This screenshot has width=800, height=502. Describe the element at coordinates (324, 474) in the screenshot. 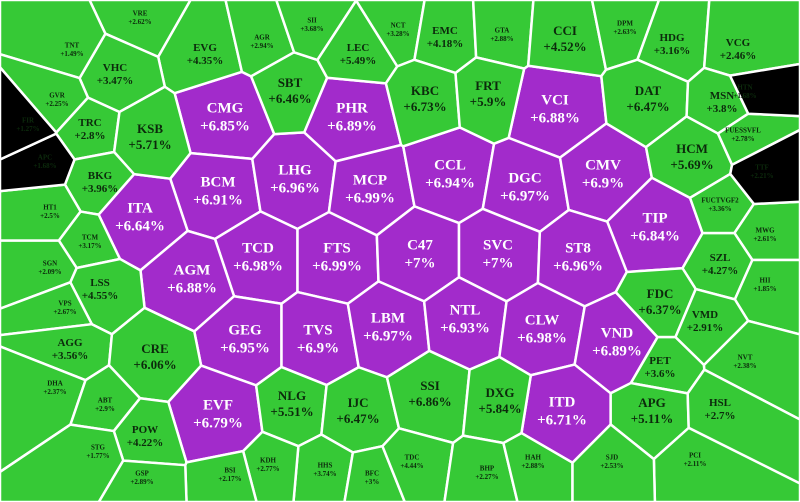

I see `cell-value-label: +3.74%` at that location.